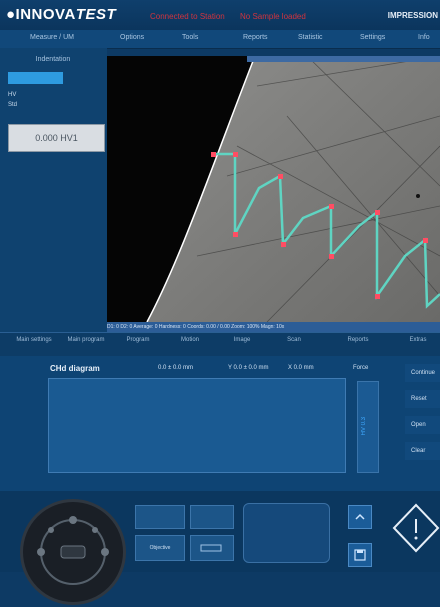  I want to click on menu-item-tools: Tools, so click(190, 37).